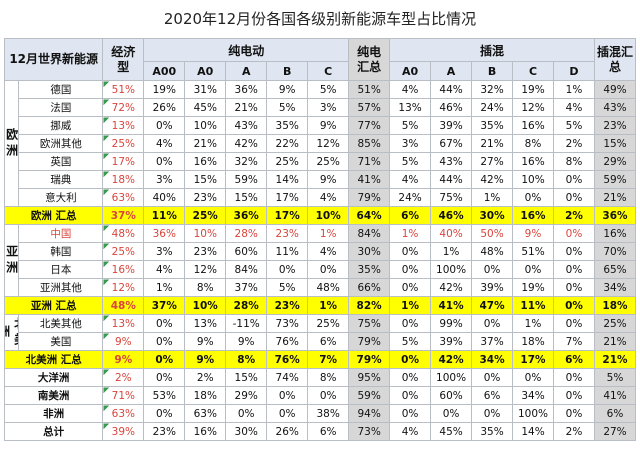 This screenshot has height=467, width=640. I want to click on bev-cell: 36%, so click(164, 233).